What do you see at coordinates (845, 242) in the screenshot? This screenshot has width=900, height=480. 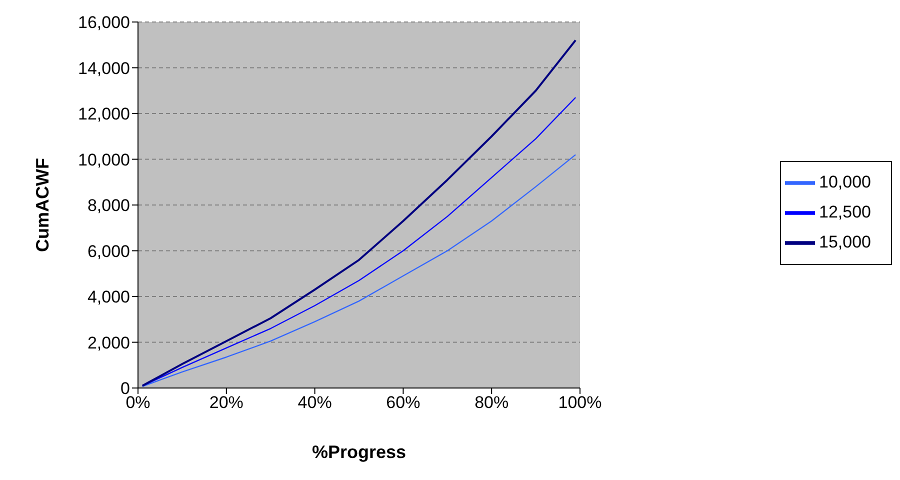 I see `legend-label: 15,000` at bounding box center [845, 242].